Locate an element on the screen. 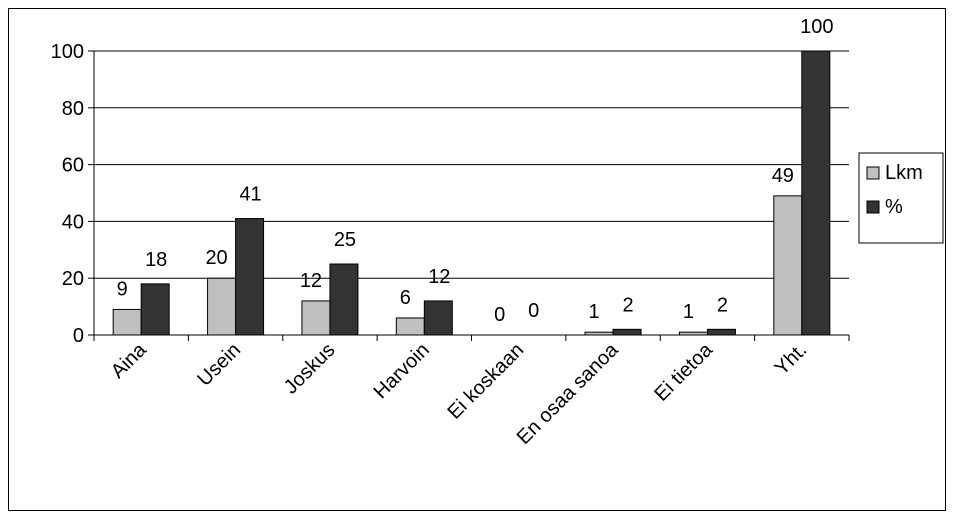 The width and height of the screenshot is (956, 521). legend-swatch-lkm is located at coordinates (873, 173).